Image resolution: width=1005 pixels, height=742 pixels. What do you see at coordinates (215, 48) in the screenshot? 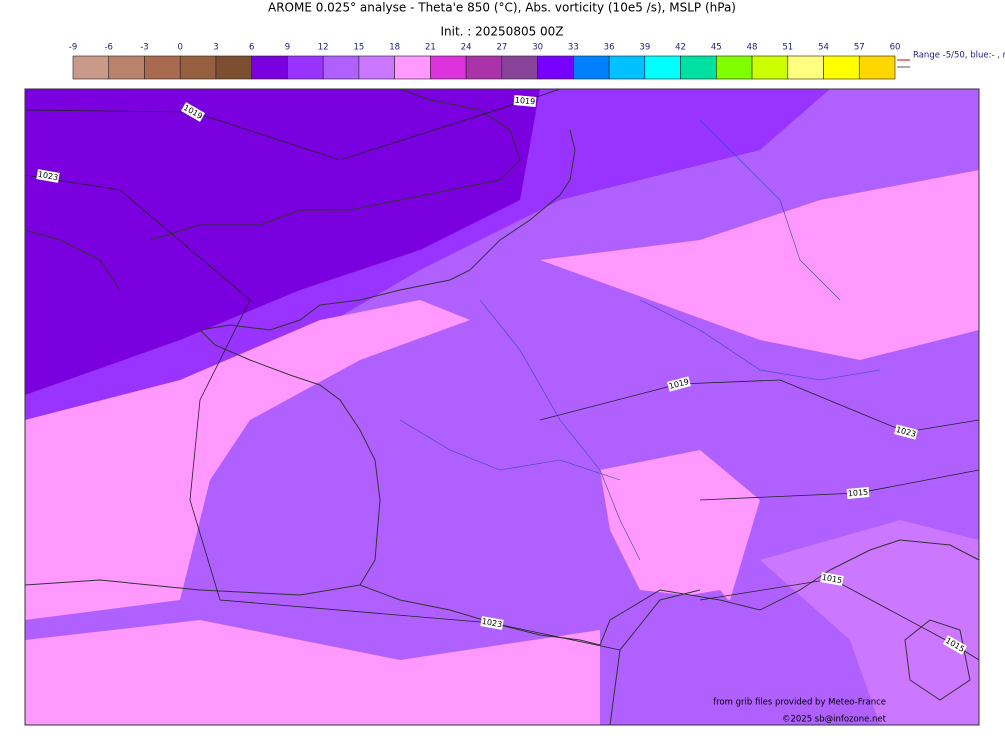
I see `colorbar-tick-label: 3` at bounding box center [215, 48].